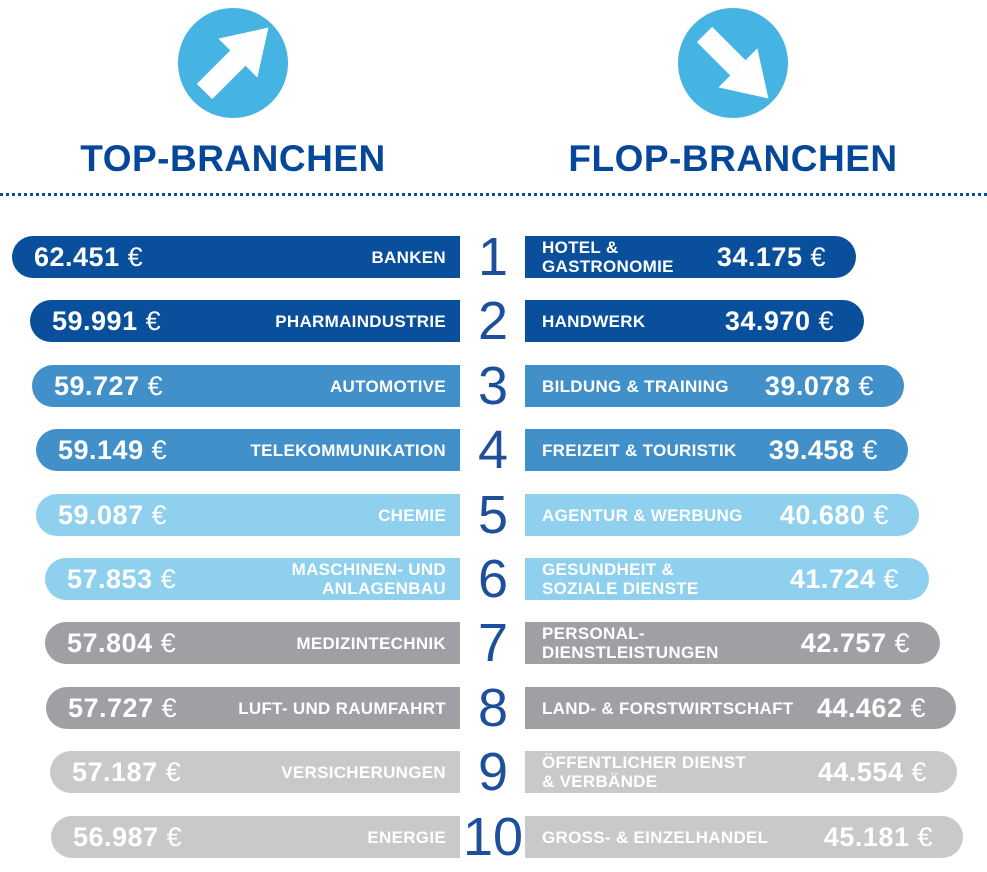 The width and height of the screenshot is (987, 872). I want to click on bar-label: LUFT- UND RAUMFAHRT, so click(342, 708).